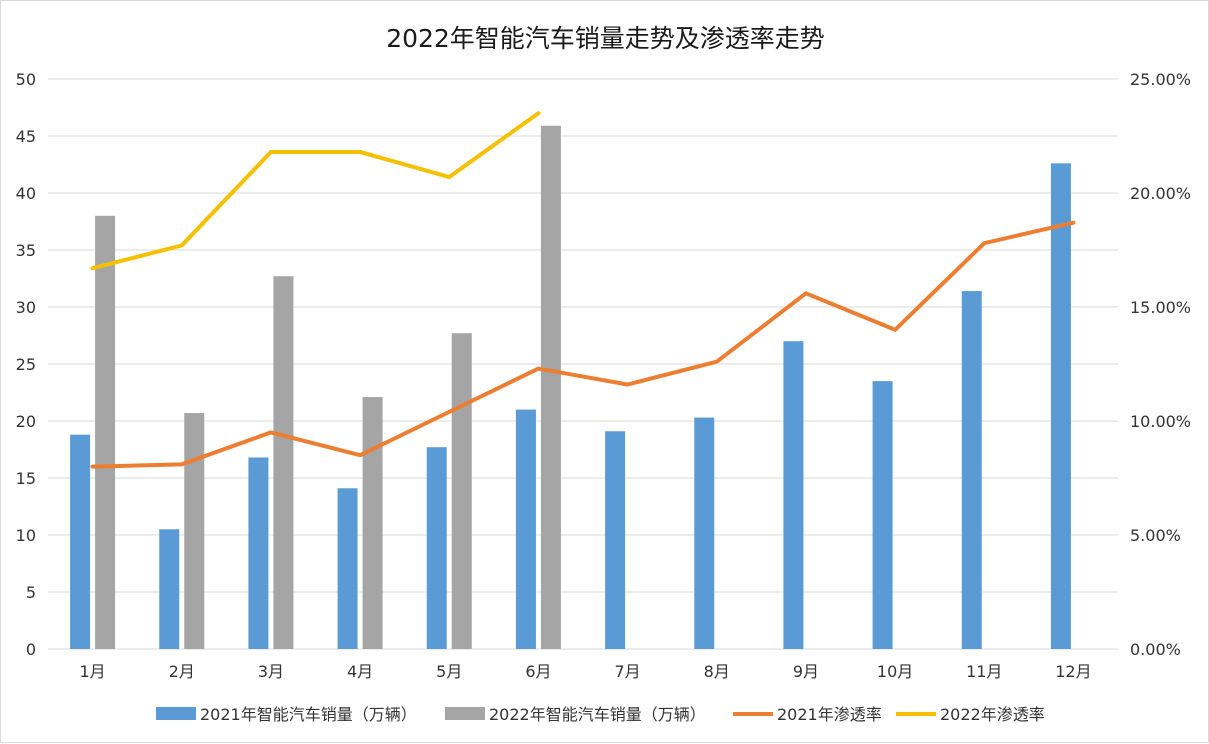 The width and height of the screenshot is (1209, 744). Describe the element at coordinates (26, 79) in the screenshot. I see `y-left-tick-label: 50` at that location.